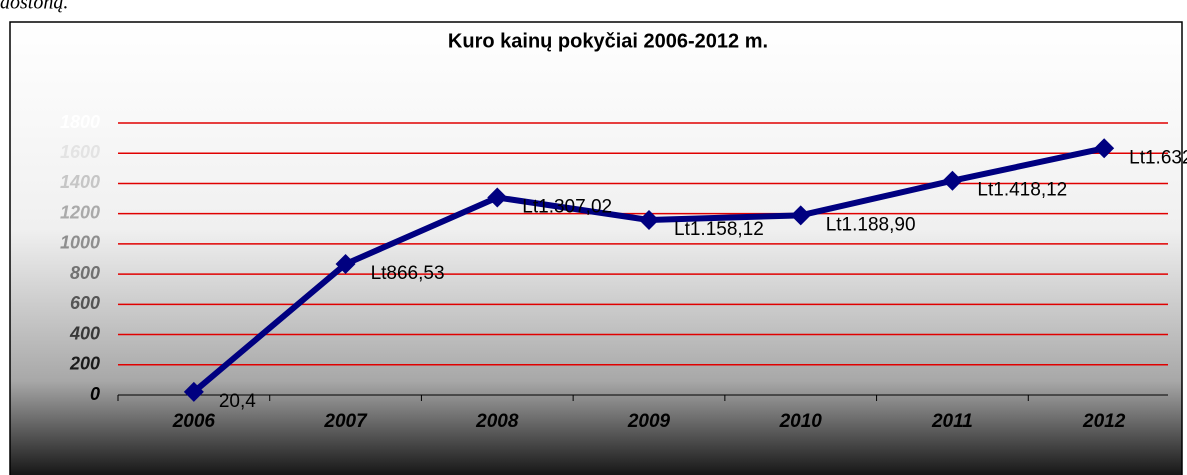  What do you see at coordinates (1104, 421) in the screenshot?
I see `x-tick-label: 2012` at bounding box center [1104, 421].